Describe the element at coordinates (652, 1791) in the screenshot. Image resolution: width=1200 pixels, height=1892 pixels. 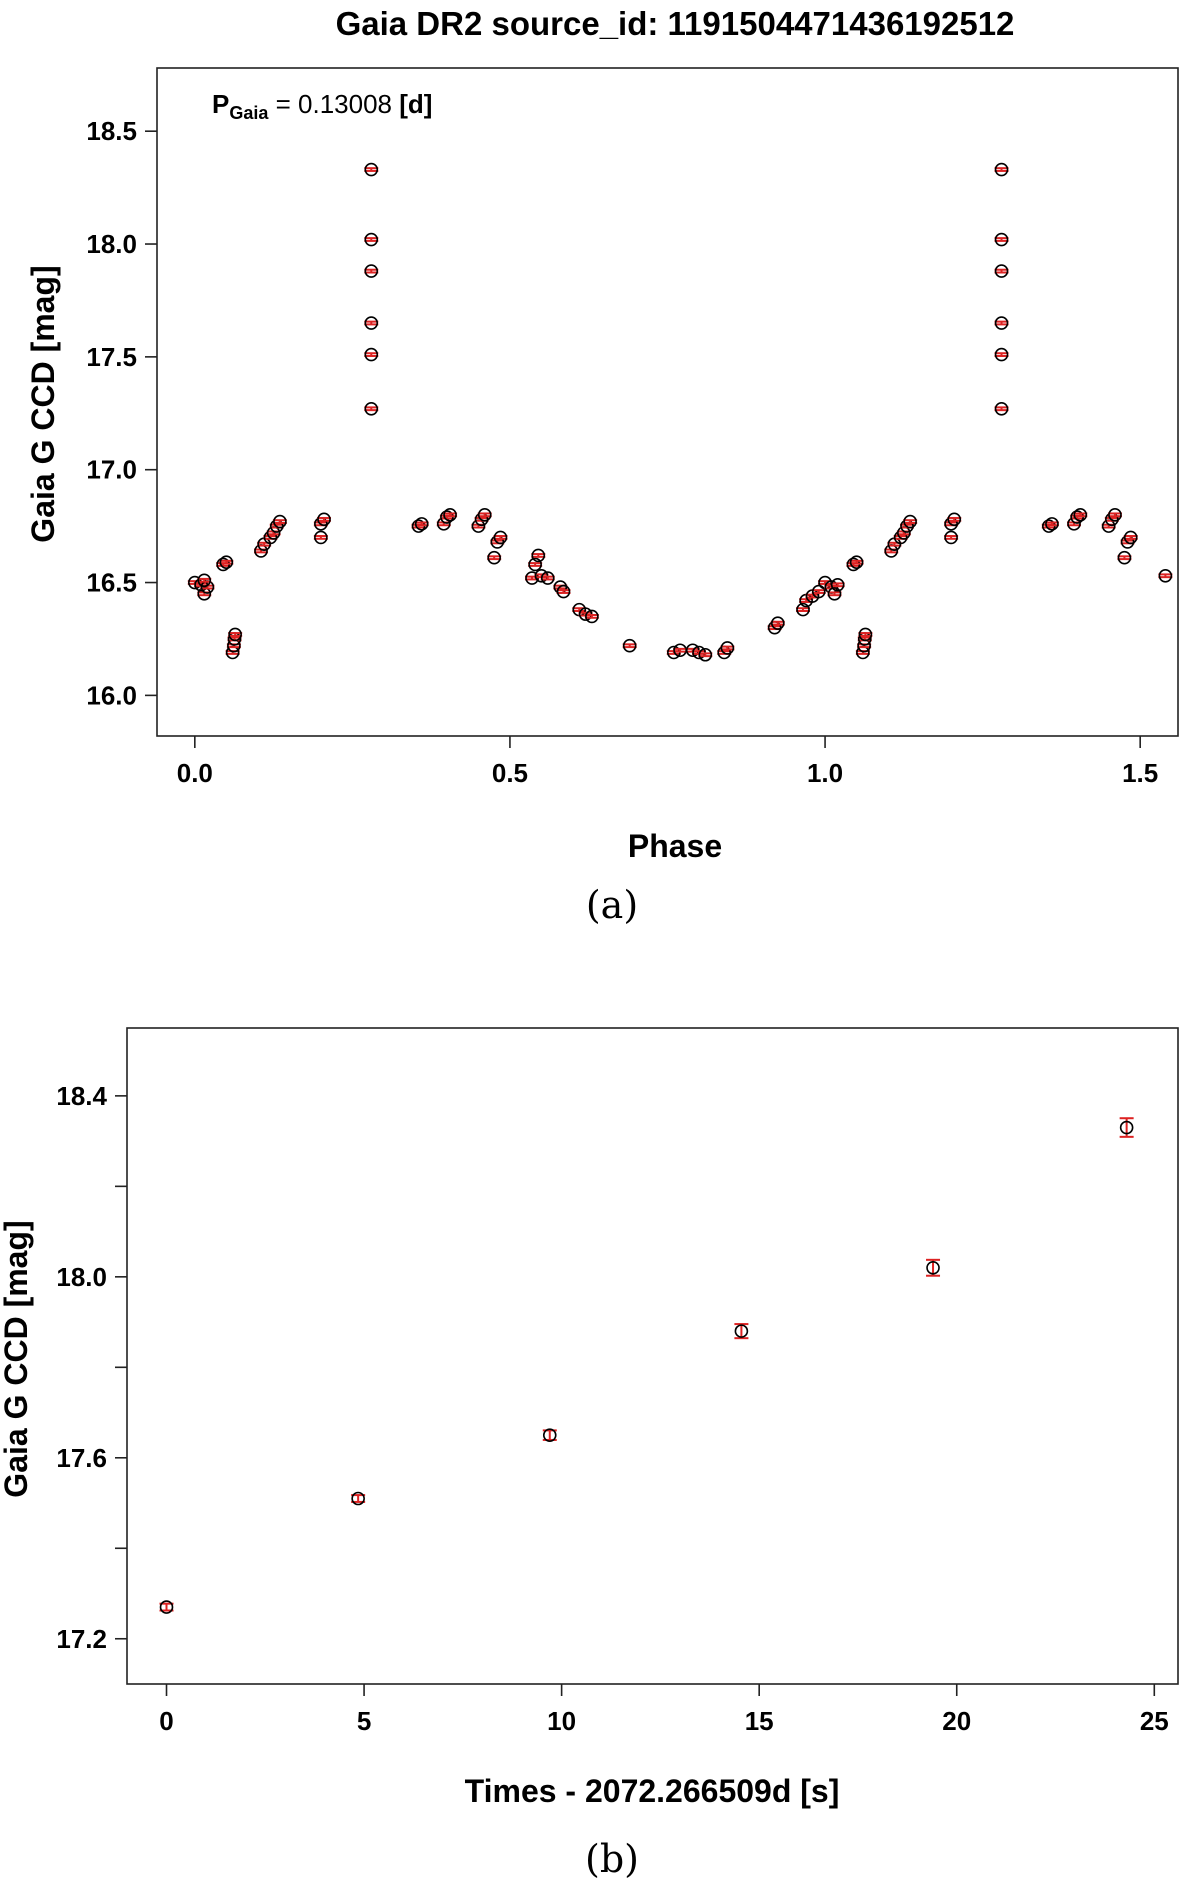
I see `chart-b-x-axis-label: Times - 2072.266509d [s]` at that location.